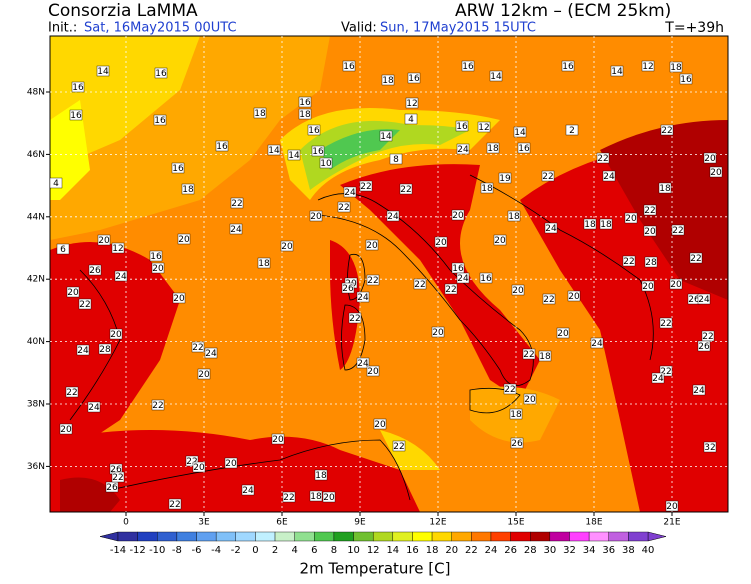 The image size is (751, 584). I want to click on colorbar-label: 22, so click(471, 550).